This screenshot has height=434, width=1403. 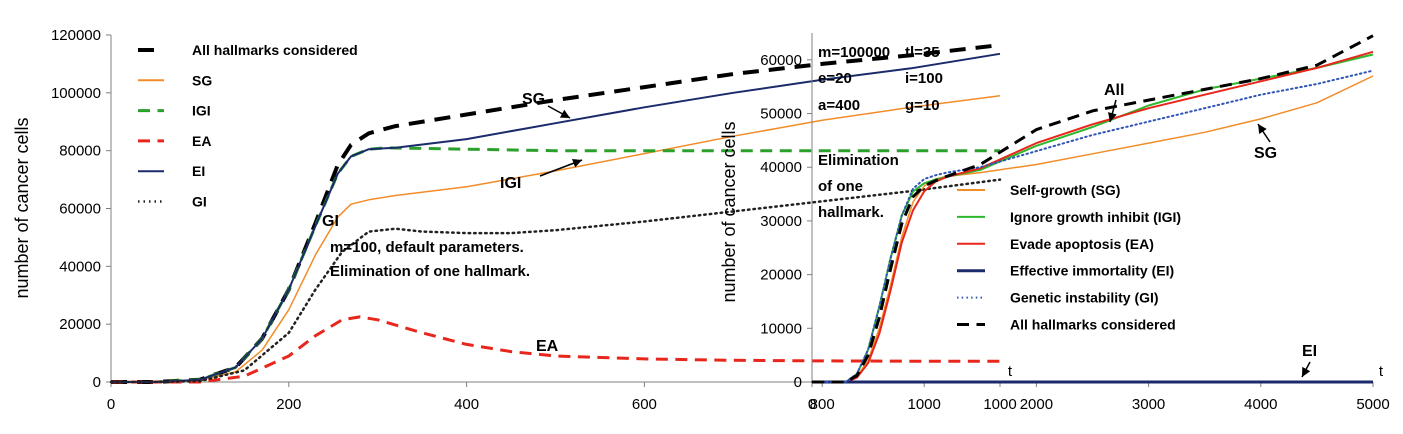 I want to click on x-tick-label: 4000, so click(x=1260, y=404).